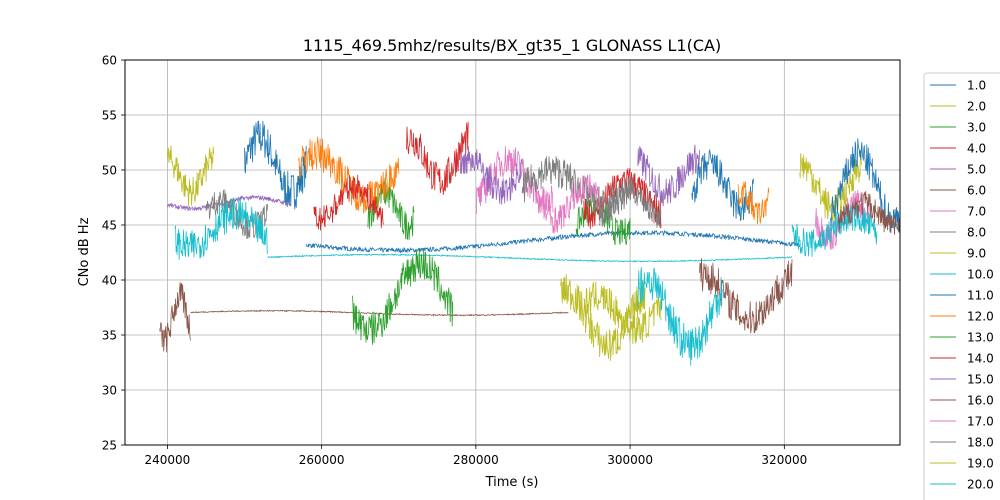 This screenshot has width=1000, height=500. I want to click on series-19.0-line, so click(622, 313).